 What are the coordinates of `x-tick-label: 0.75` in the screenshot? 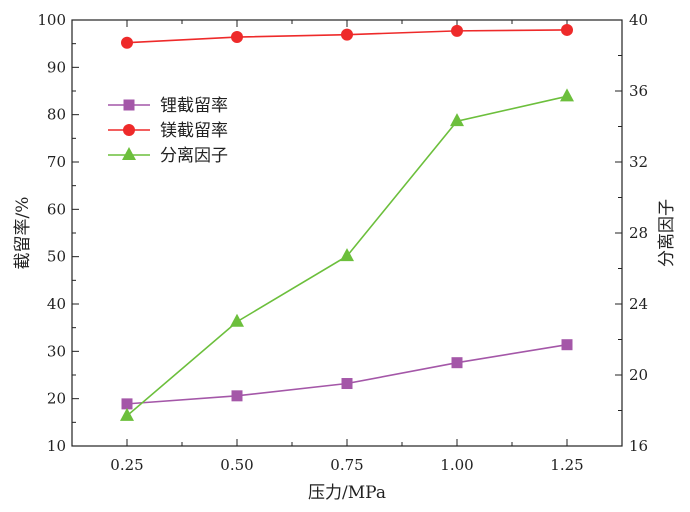 It's located at (346, 465).